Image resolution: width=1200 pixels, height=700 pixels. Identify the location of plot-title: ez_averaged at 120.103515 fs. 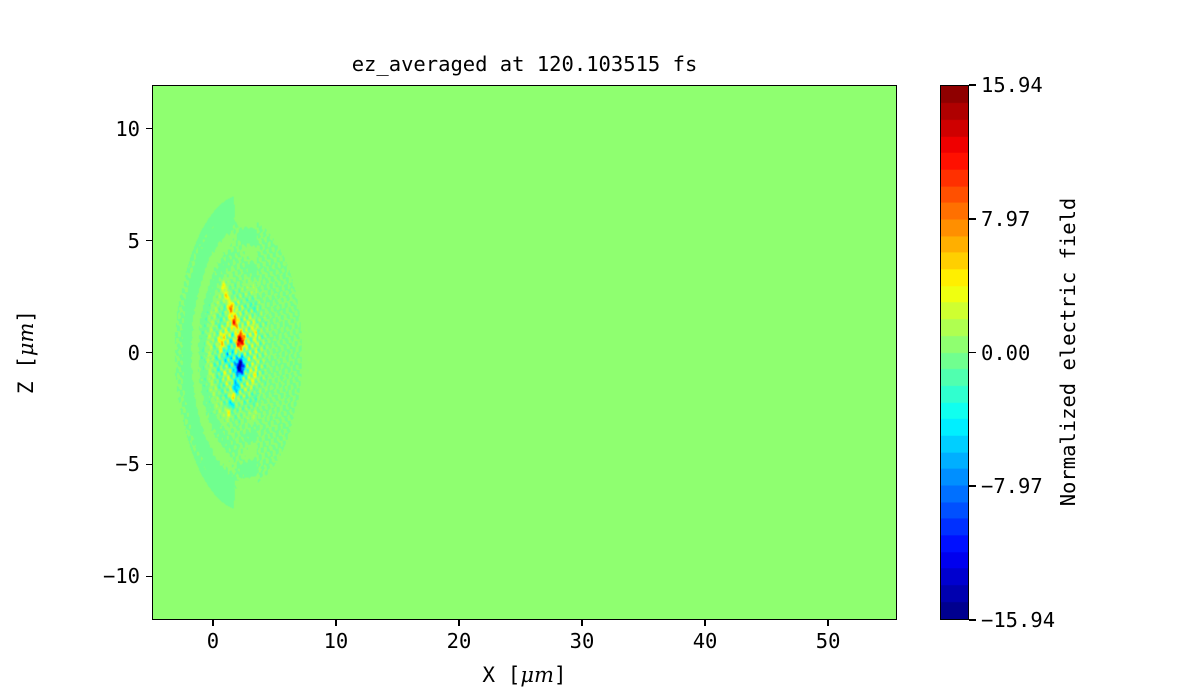
(524, 64).